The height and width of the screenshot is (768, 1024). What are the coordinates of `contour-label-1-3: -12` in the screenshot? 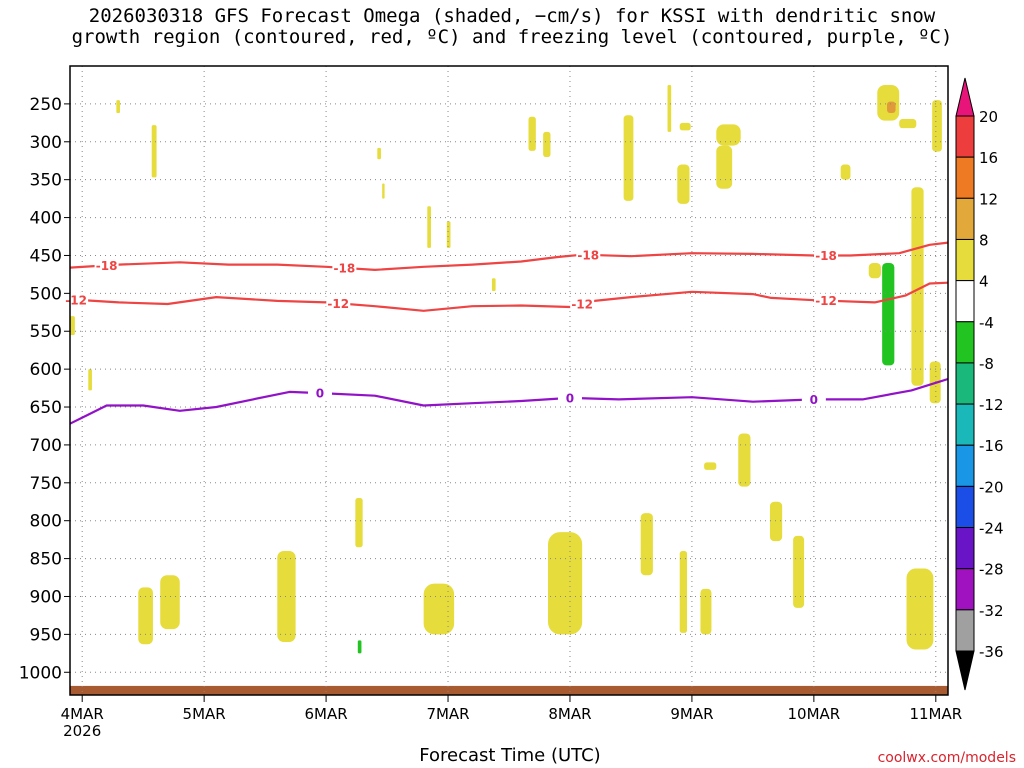 It's located at (826, 301).